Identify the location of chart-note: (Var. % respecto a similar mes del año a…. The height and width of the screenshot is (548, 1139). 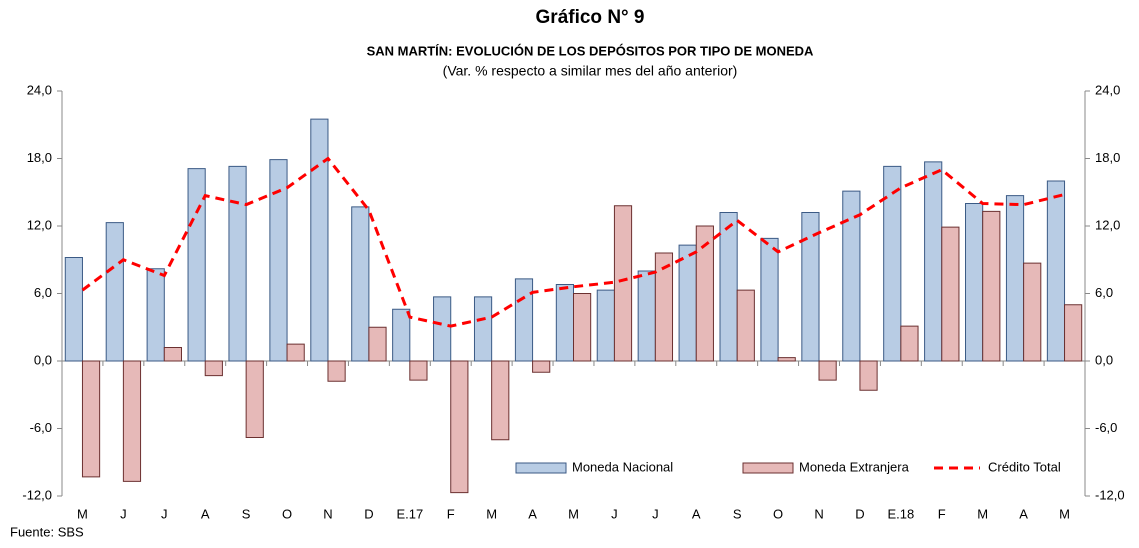
(590, 71).